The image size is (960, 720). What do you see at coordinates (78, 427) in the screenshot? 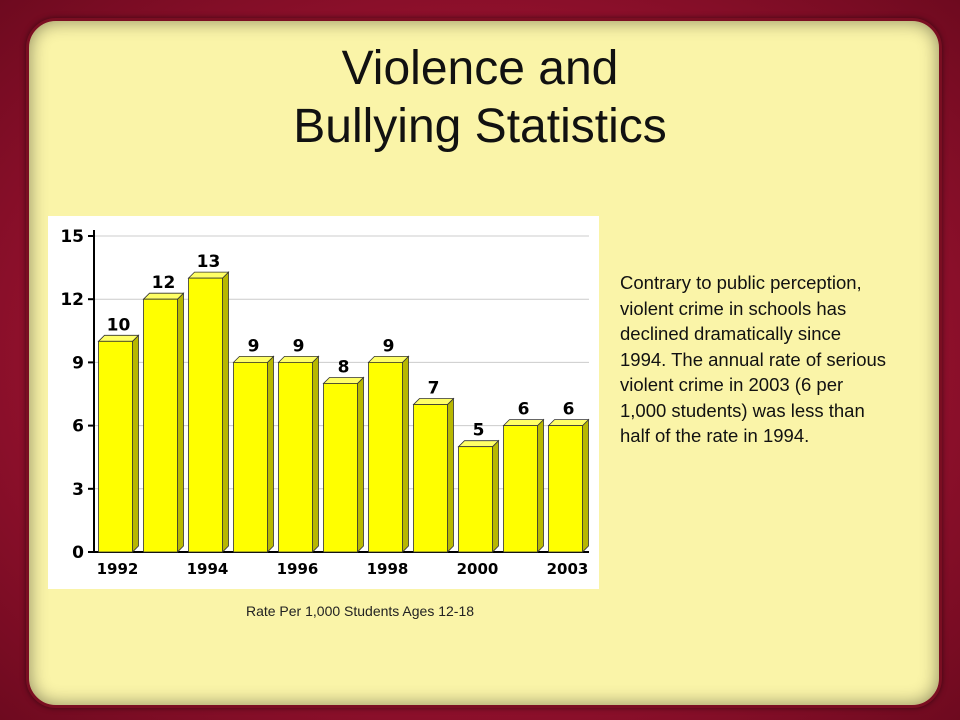
I see `y-tick-label: 6` at bounding box center [78, 427].